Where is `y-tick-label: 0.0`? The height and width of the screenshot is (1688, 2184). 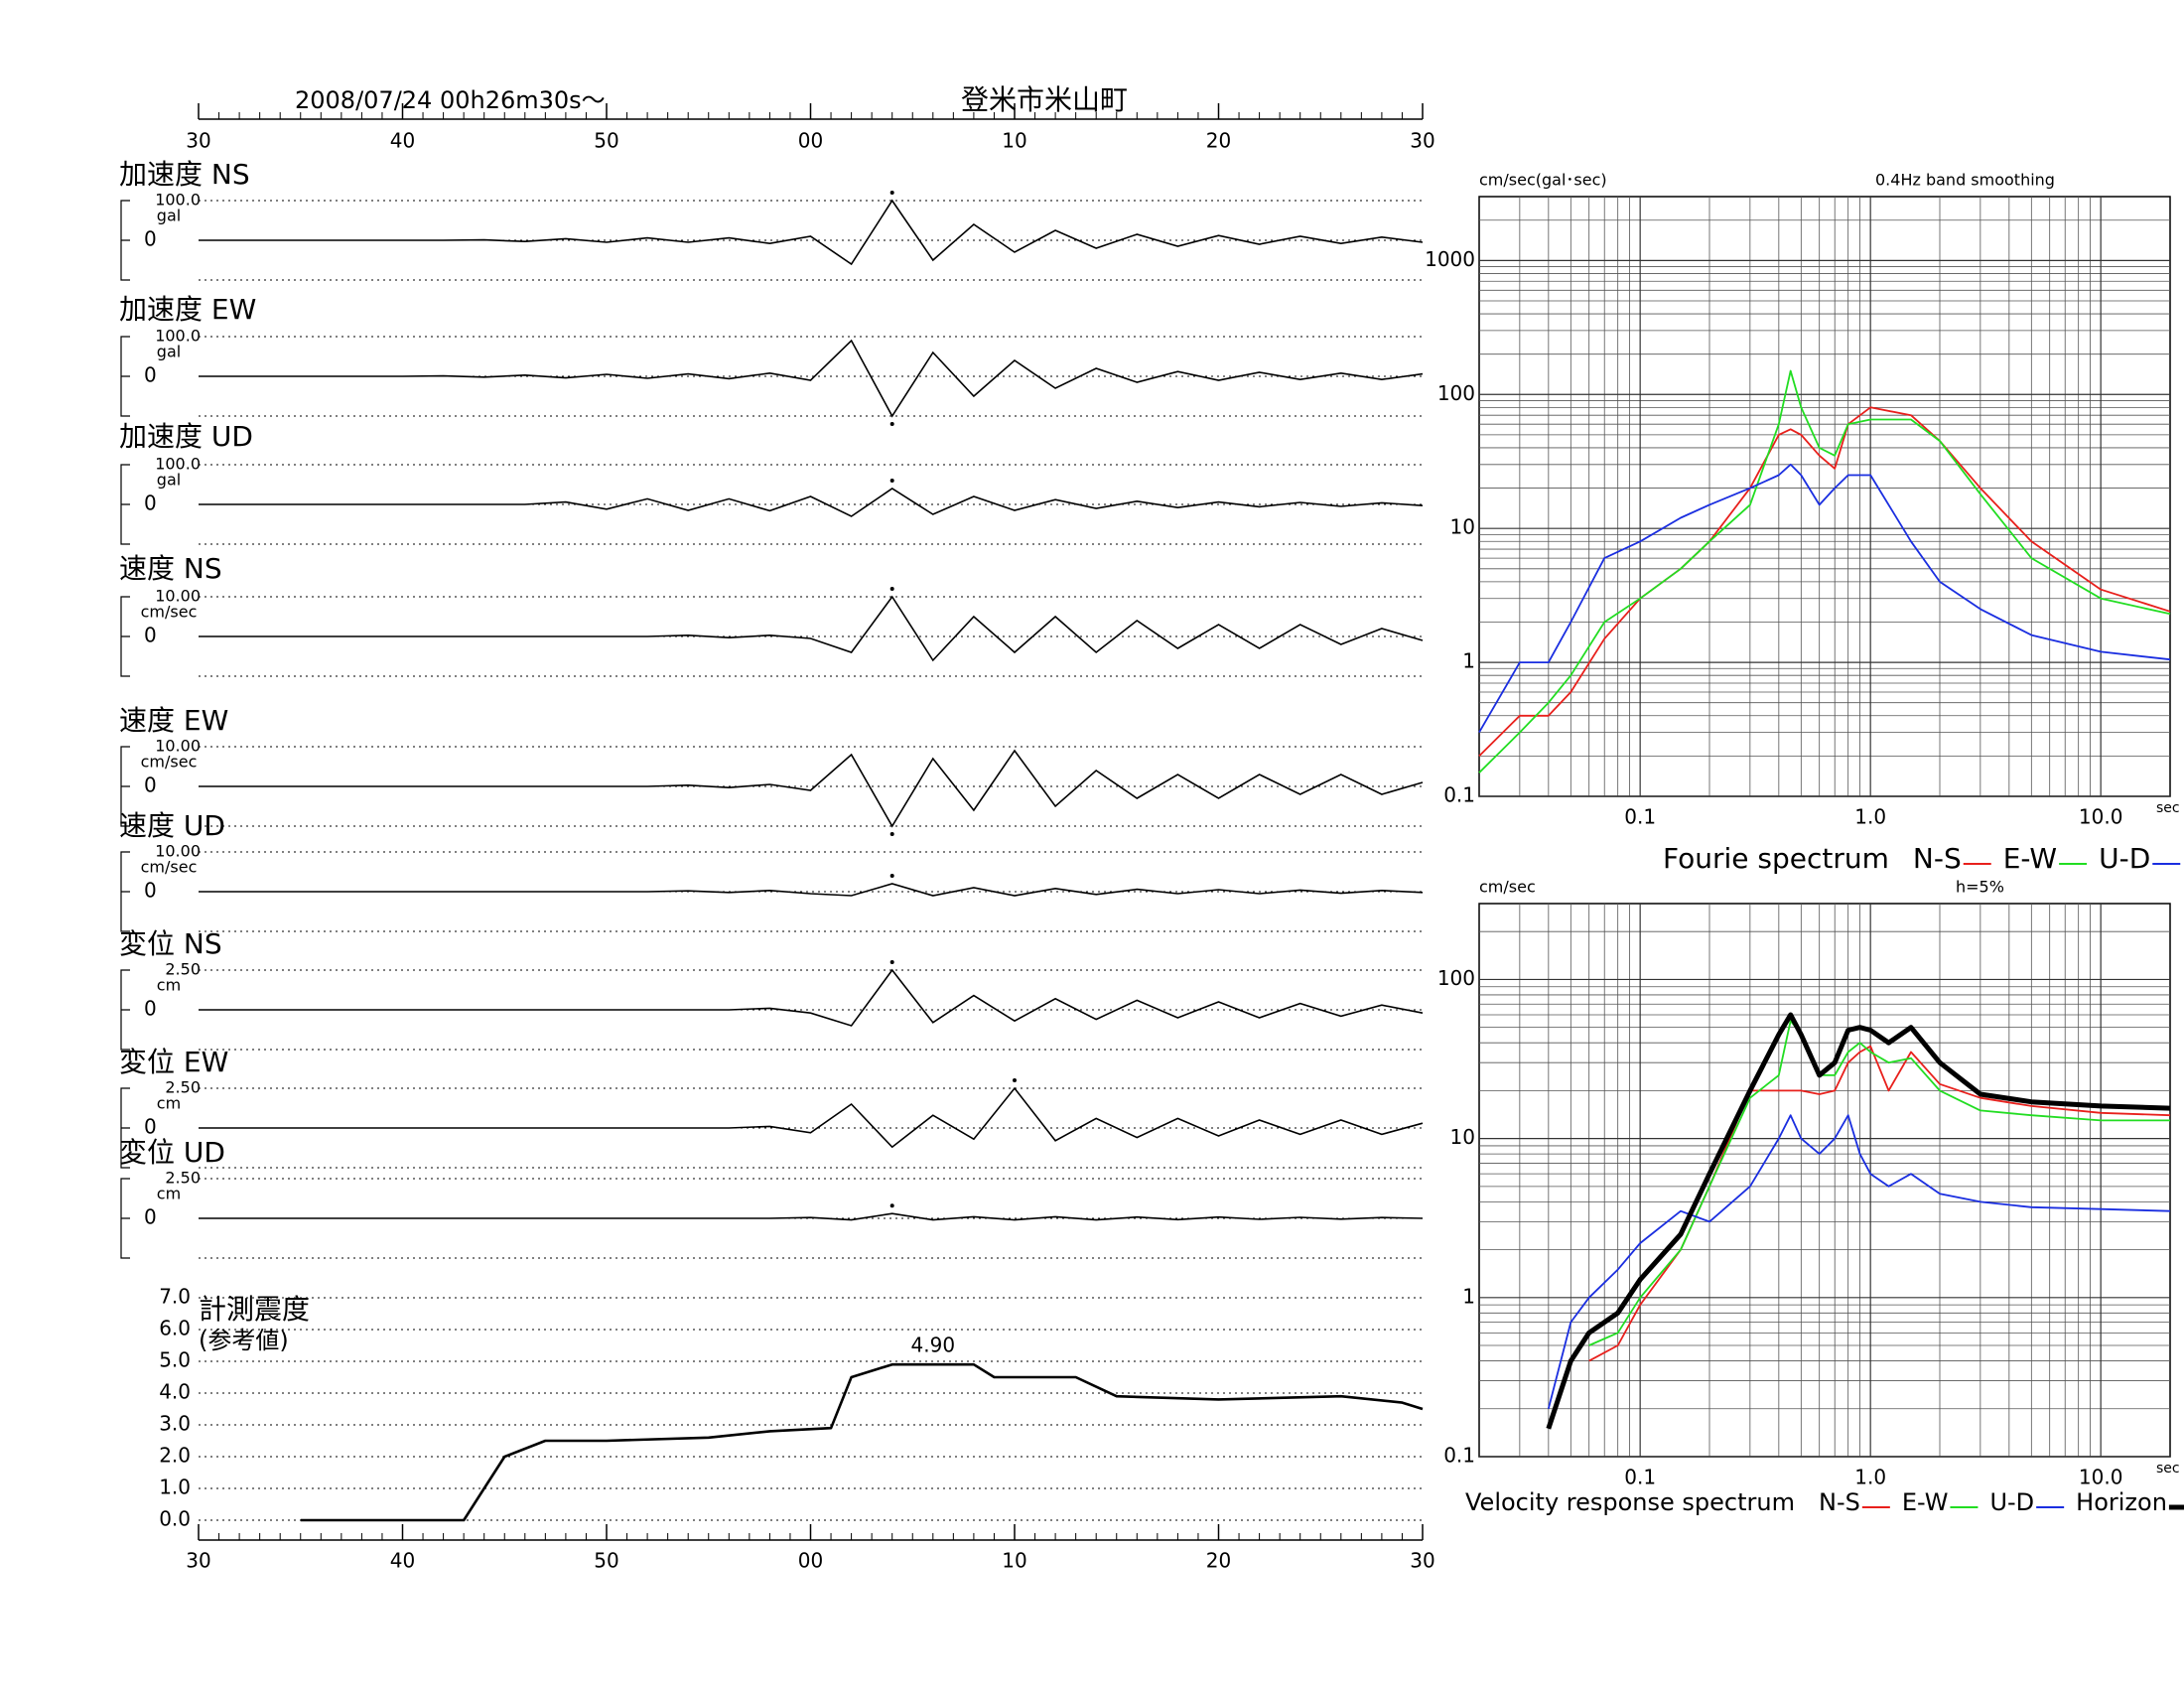 y-tick-label: 0.0 is located at coordinates (175, 1519).